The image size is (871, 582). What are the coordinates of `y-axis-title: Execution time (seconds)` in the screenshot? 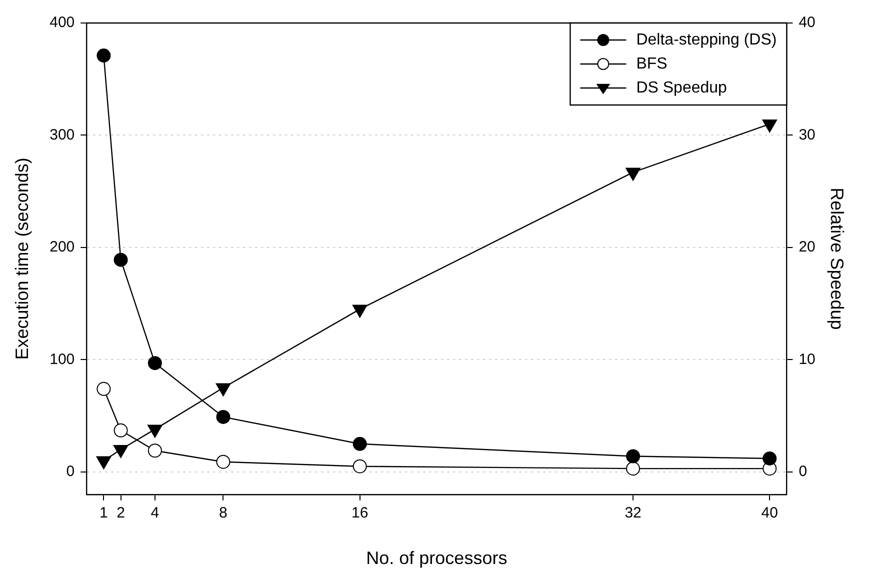 It's located at (22, 259).